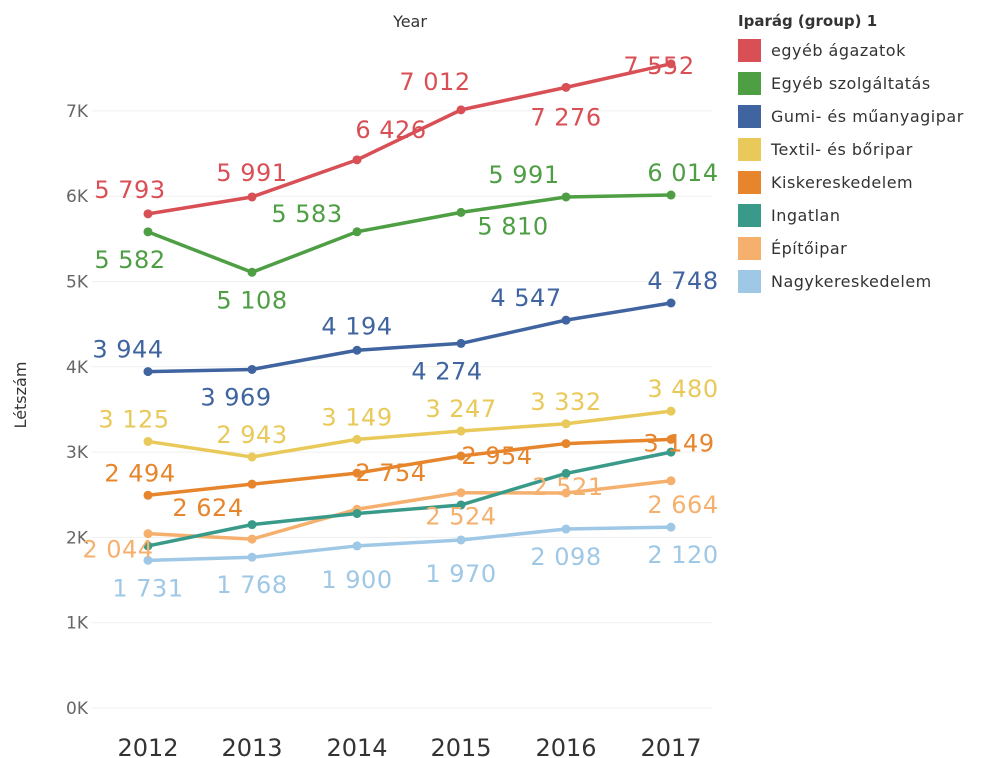  I want to click on data-label: 2 754, so click(390, 473).